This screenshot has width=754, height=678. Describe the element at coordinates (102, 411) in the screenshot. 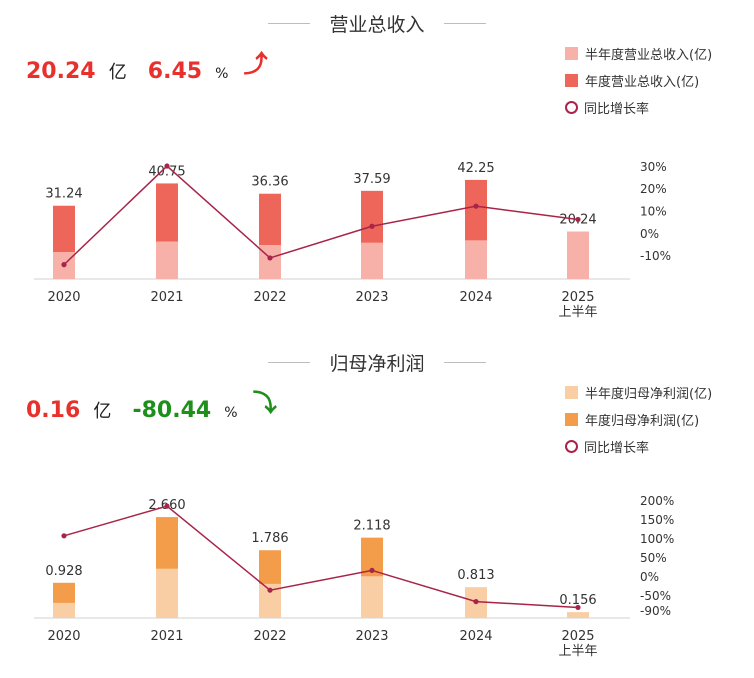

I see `net-profit-kpi-unit: 亿` at that location.